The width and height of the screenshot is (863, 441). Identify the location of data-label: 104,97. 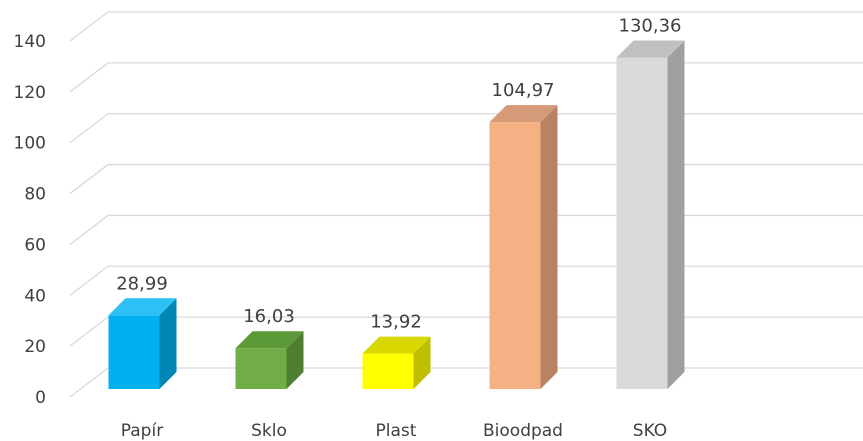
(523, 90).